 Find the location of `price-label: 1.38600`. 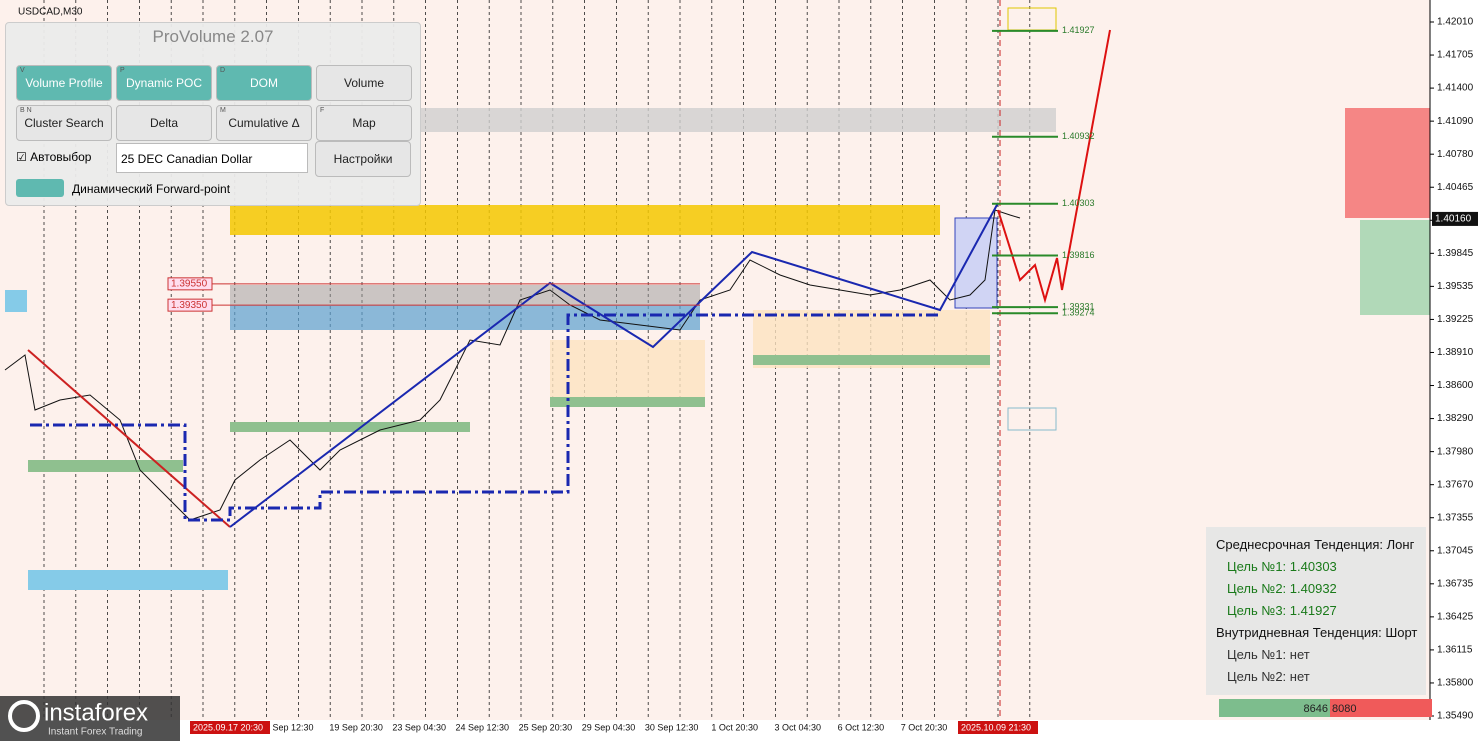

price-label: 1.38600 is located at coordinates (1455, 385).